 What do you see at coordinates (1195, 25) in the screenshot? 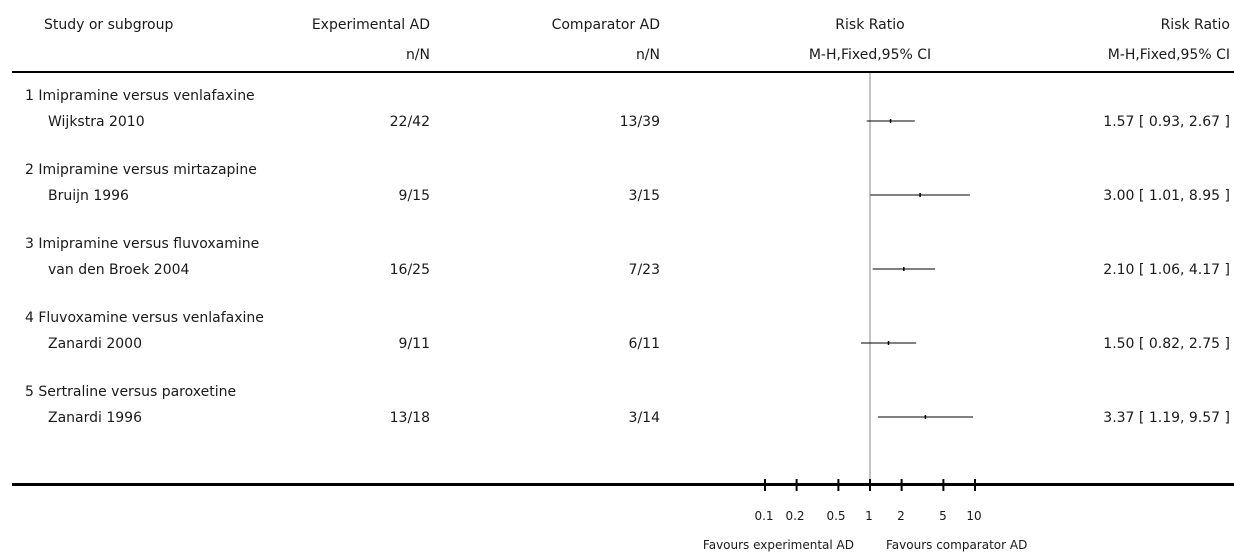
I see `header-risk-ratio: Risk Ratio` at bounding box center [1195, 25].